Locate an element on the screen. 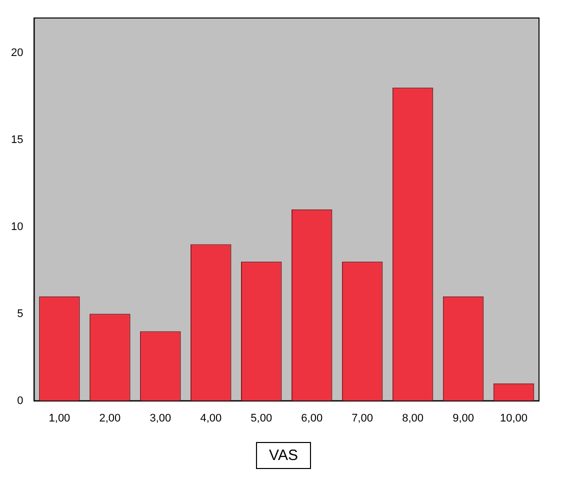 Image resolution: width=567 pixels, height=493 pixels. x-tick-label: 7,00 is located at coordinates (363, 418).